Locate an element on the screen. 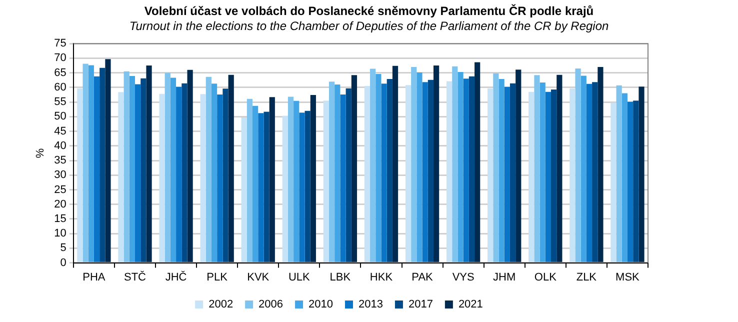 The image size is (738, 322). y-tick-label: 5 is located at coordinates (63, 248).